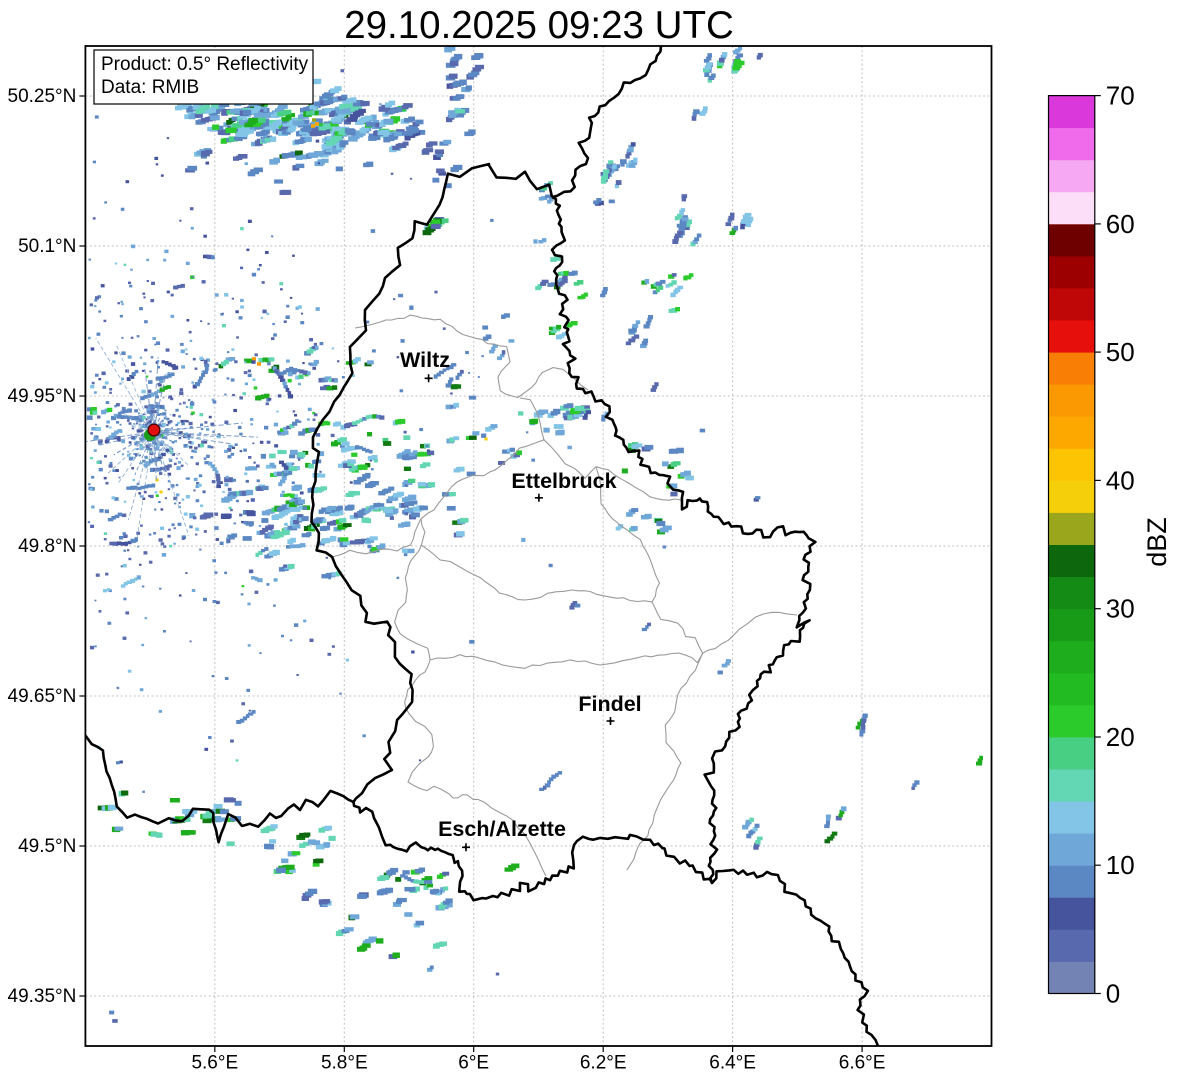 This screenshot has width=1184, height=1081. What do you see at coordinates (473, 1063) in the screenshot?
I see `svg-text: 6°E` at bounding box center [473, 1063].